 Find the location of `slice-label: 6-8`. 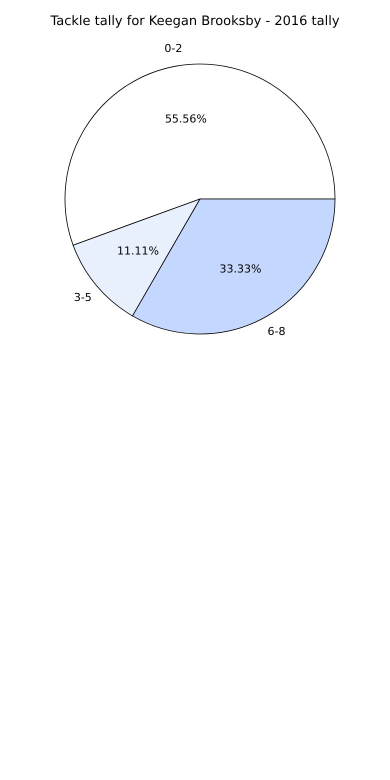

slice-label: 6-8 is located at coordinates (277, 331).